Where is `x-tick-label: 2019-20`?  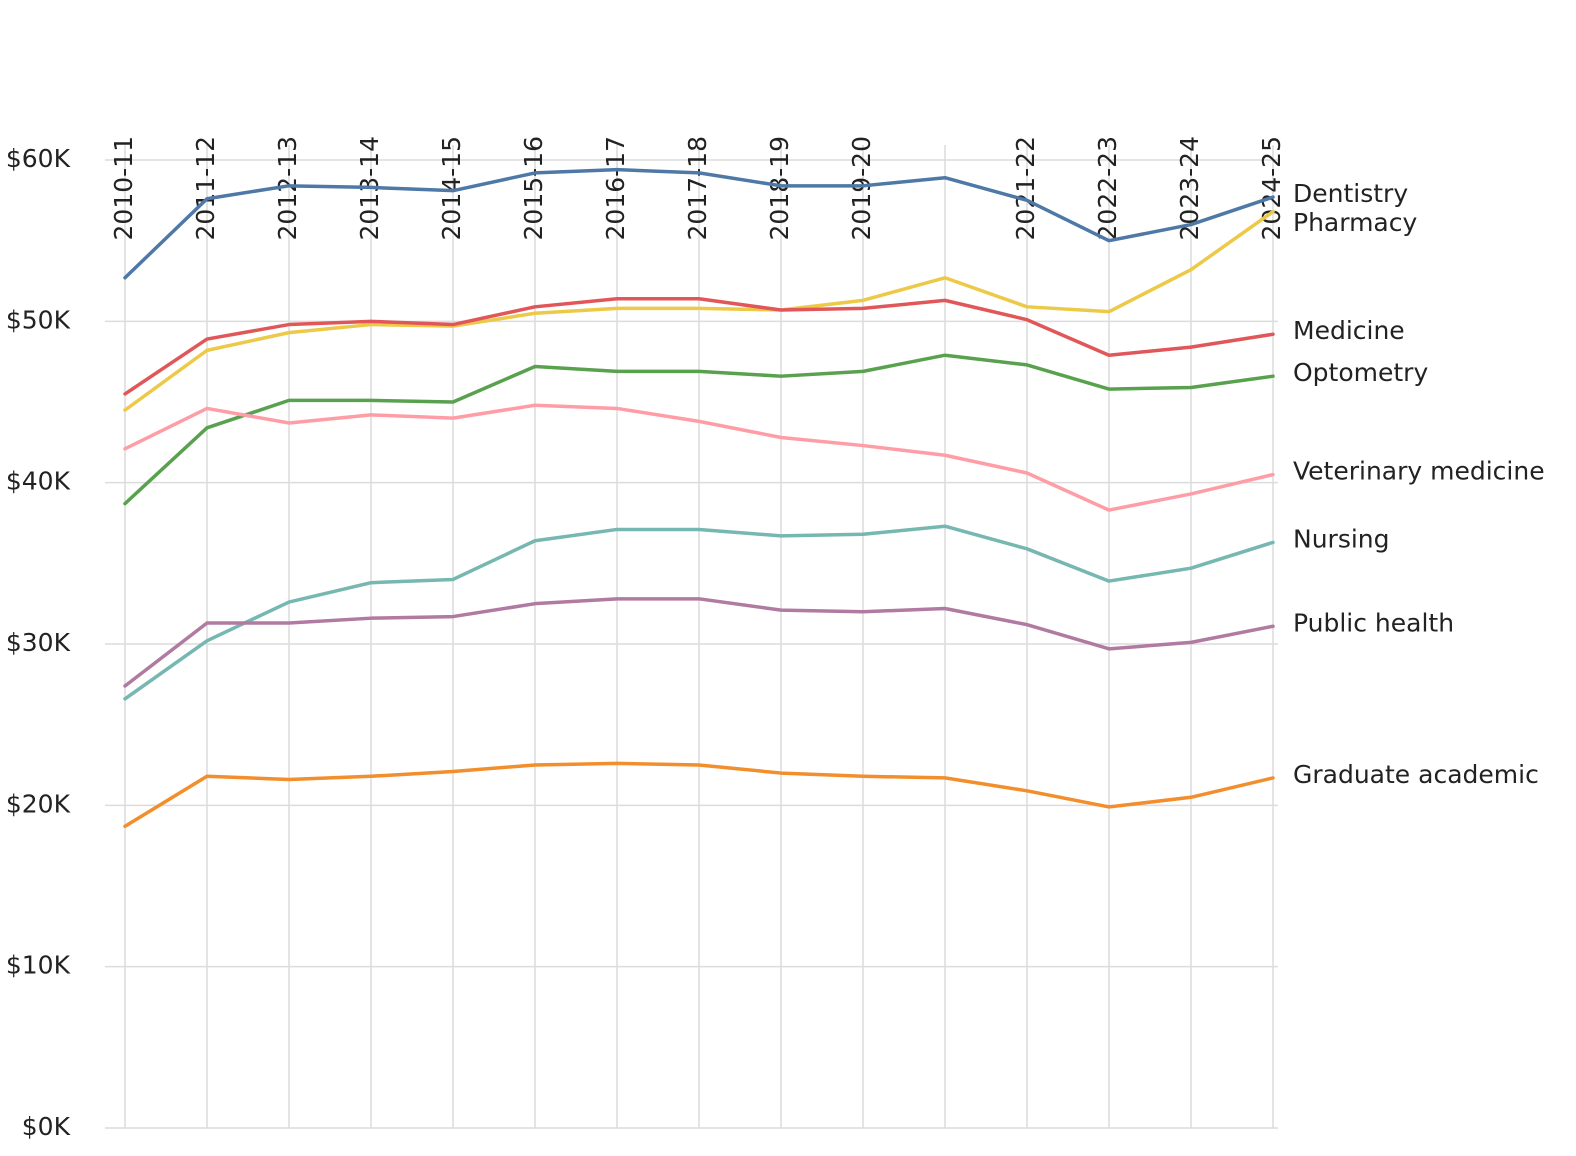
x-tick-label: 2019-20 is located at coordinates (861, 188).